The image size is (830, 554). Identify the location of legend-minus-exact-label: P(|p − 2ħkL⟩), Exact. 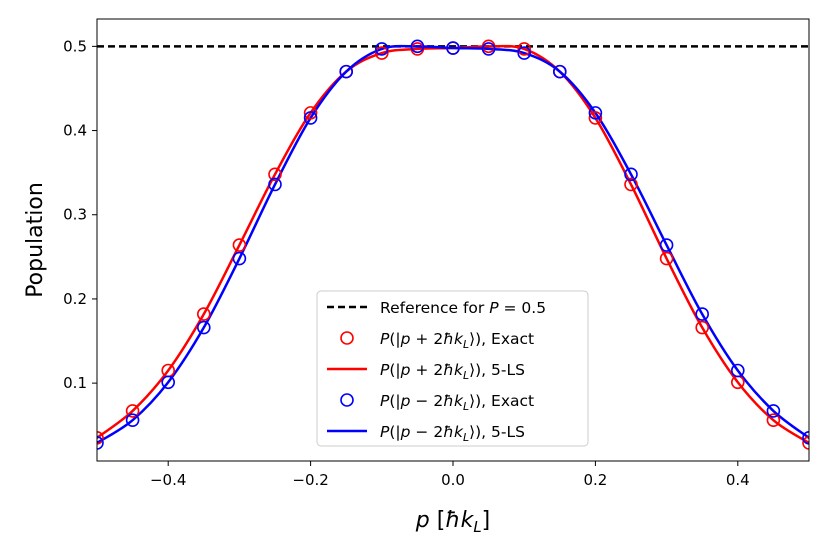
(457, 402).